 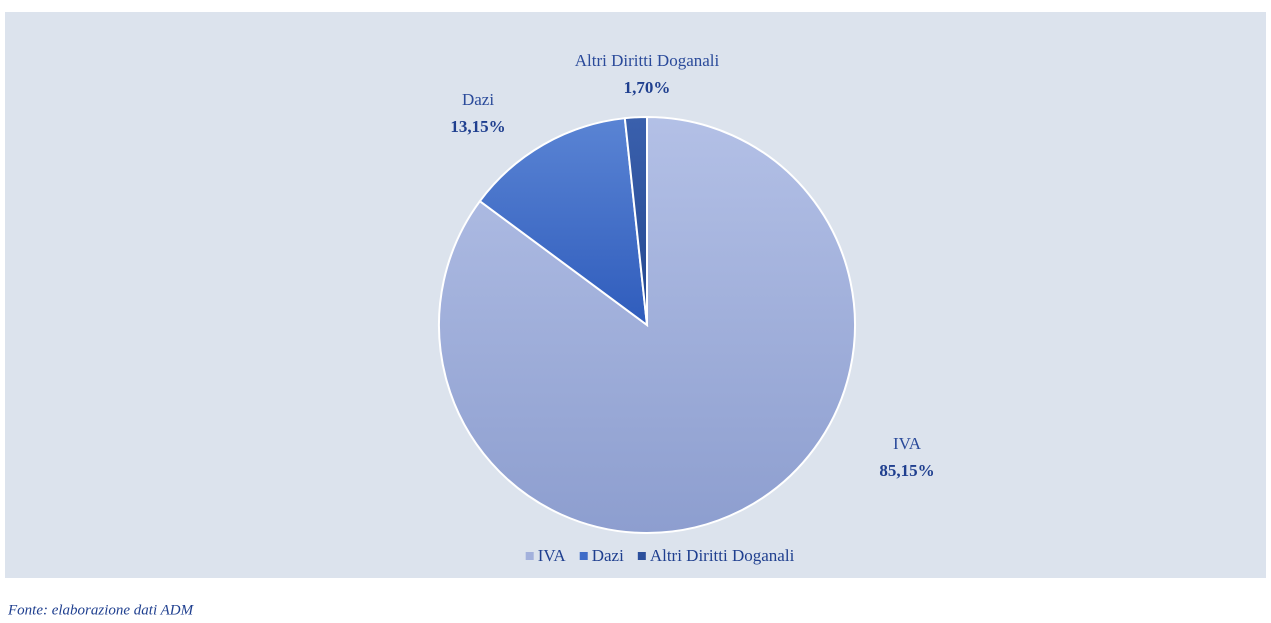 I want to click on slice-value-label: 13,15%, so click(x=477, y=126).